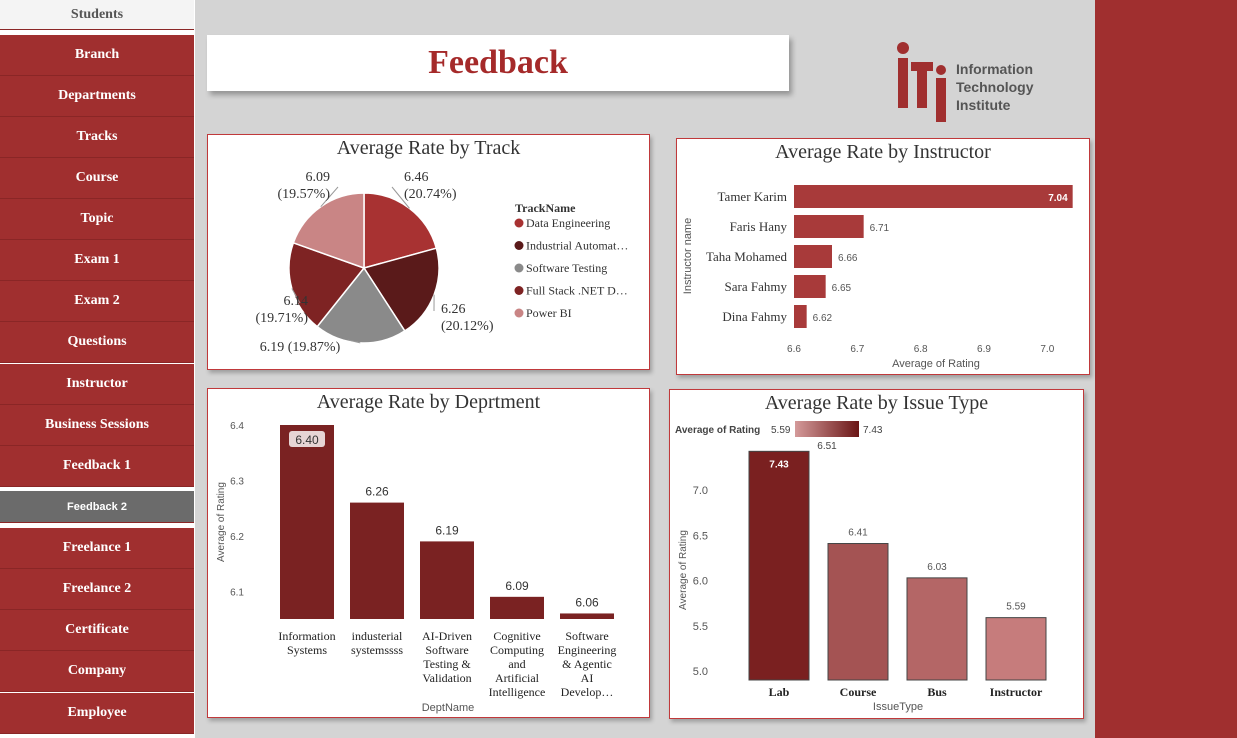  I want to click on y-tick-label: 5.5, so click(700, 627).